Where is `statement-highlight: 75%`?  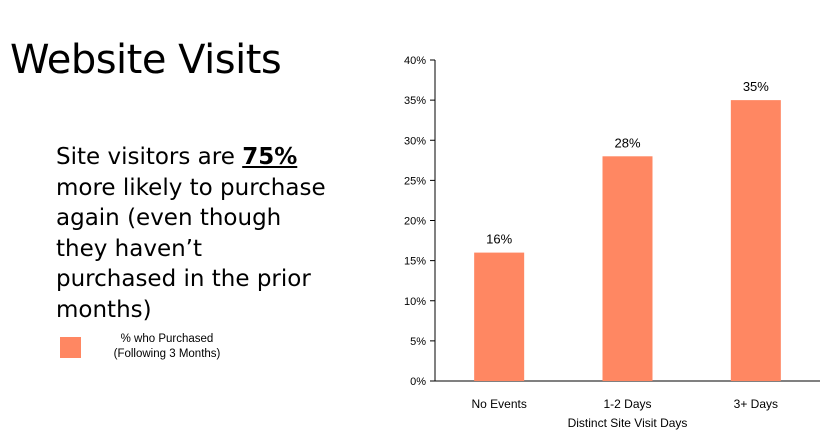 statement-highlight: 75% is located at coordinates (270, 157).